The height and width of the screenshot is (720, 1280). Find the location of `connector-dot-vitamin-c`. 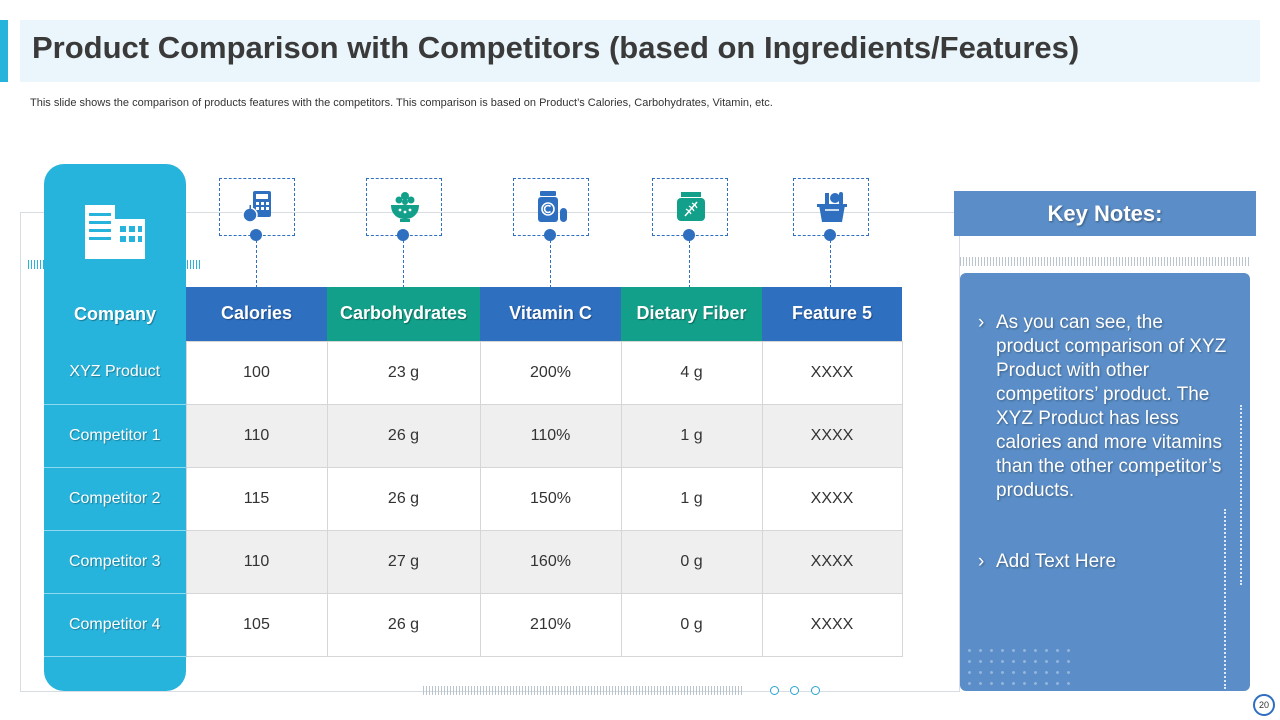

connector-dot-vitamin-c is located at coordinates (550, 235).